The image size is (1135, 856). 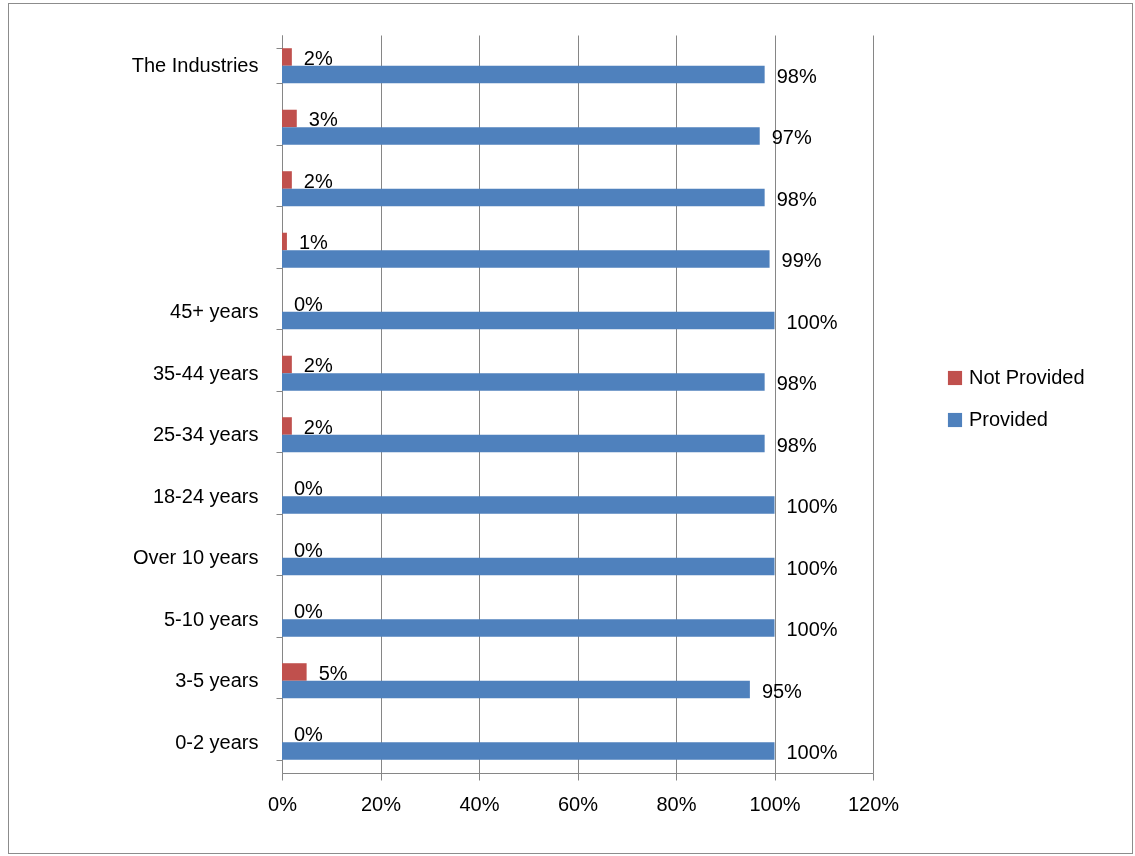 I want to click on legend-label: Provided, so click(x=1008, y=419).